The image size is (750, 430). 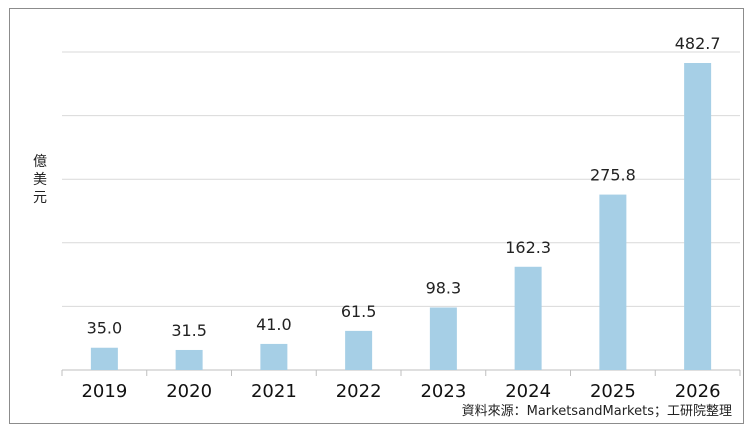 I want to click on bar-2021, so click(x=274, y=356).